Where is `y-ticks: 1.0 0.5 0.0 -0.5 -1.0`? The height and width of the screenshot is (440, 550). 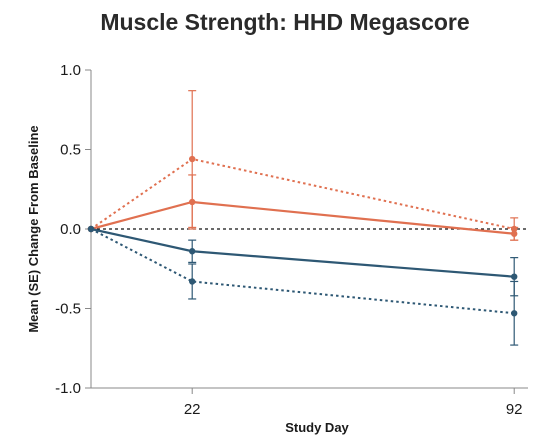
y-ticks: 1.0 0.5 0.0 -0.5 -1.0 is located at coordinates (73, 229).